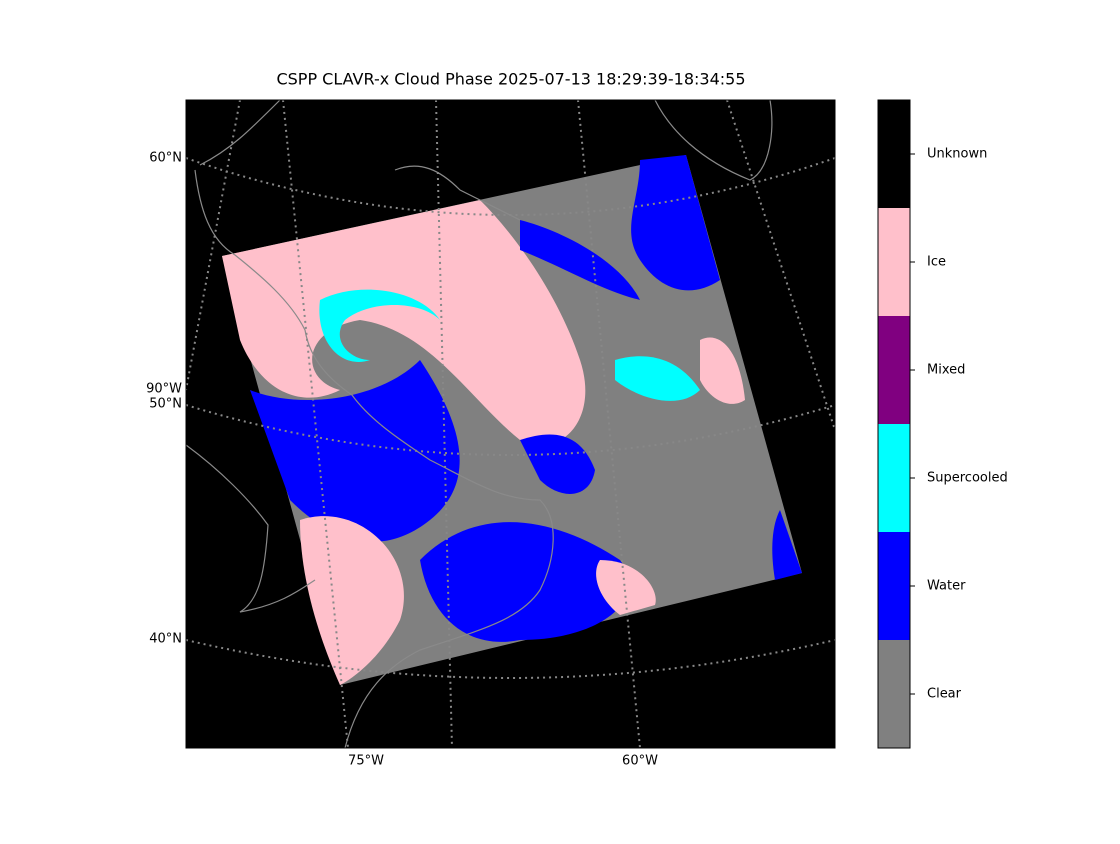 Image resolution: width=1120 pixels, height=844 pixels. I want to click on lon-label: 75°W, so click(366, 761).